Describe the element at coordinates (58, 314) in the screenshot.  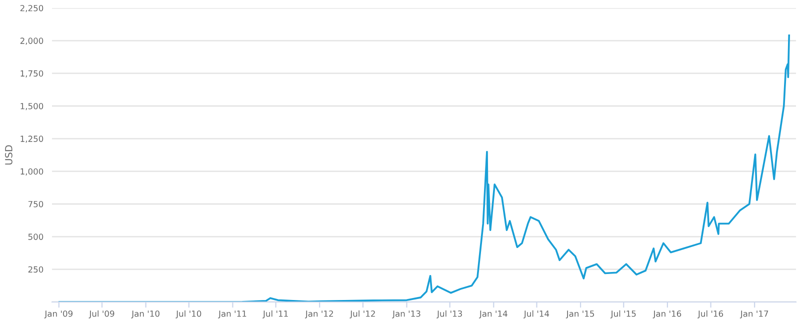
I see `x-tick-label: Jan '09` at that location.